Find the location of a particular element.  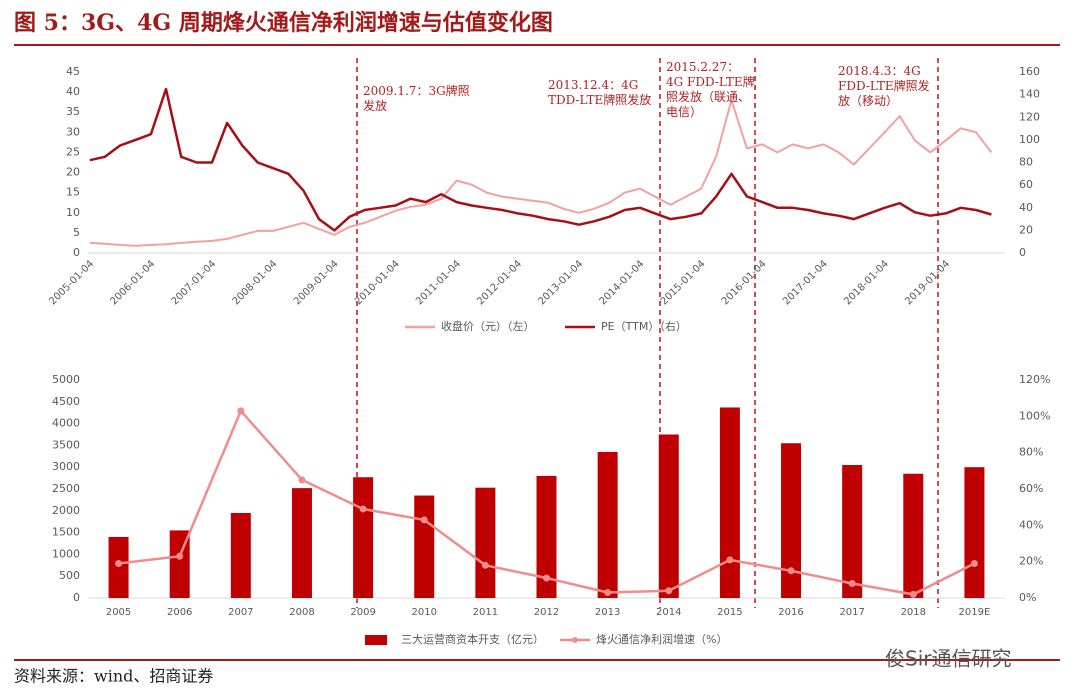

source: 资料来源：wind、招商证券 is located at coordinates (113, 676).